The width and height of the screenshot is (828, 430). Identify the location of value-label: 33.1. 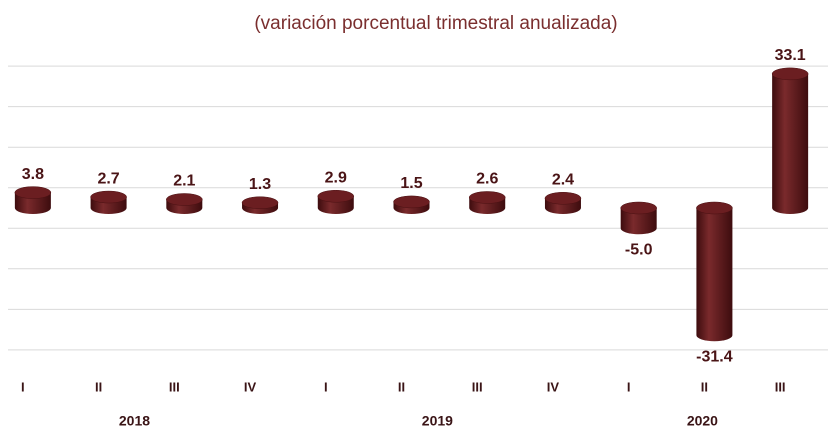
(790, 55).